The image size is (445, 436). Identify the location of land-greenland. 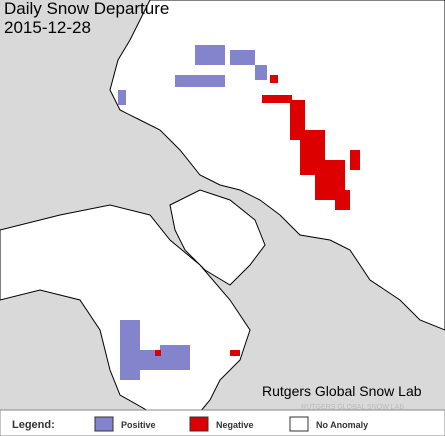
(217, 237).